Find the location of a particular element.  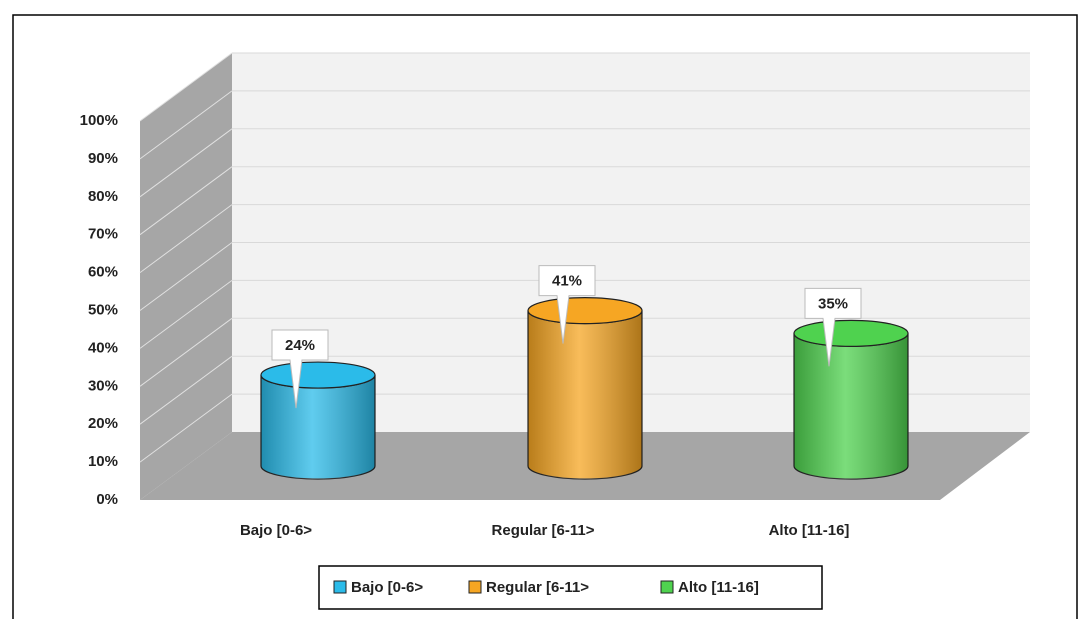

x-tick-label: Regular [6-11> is located at coordinates (543, 530).